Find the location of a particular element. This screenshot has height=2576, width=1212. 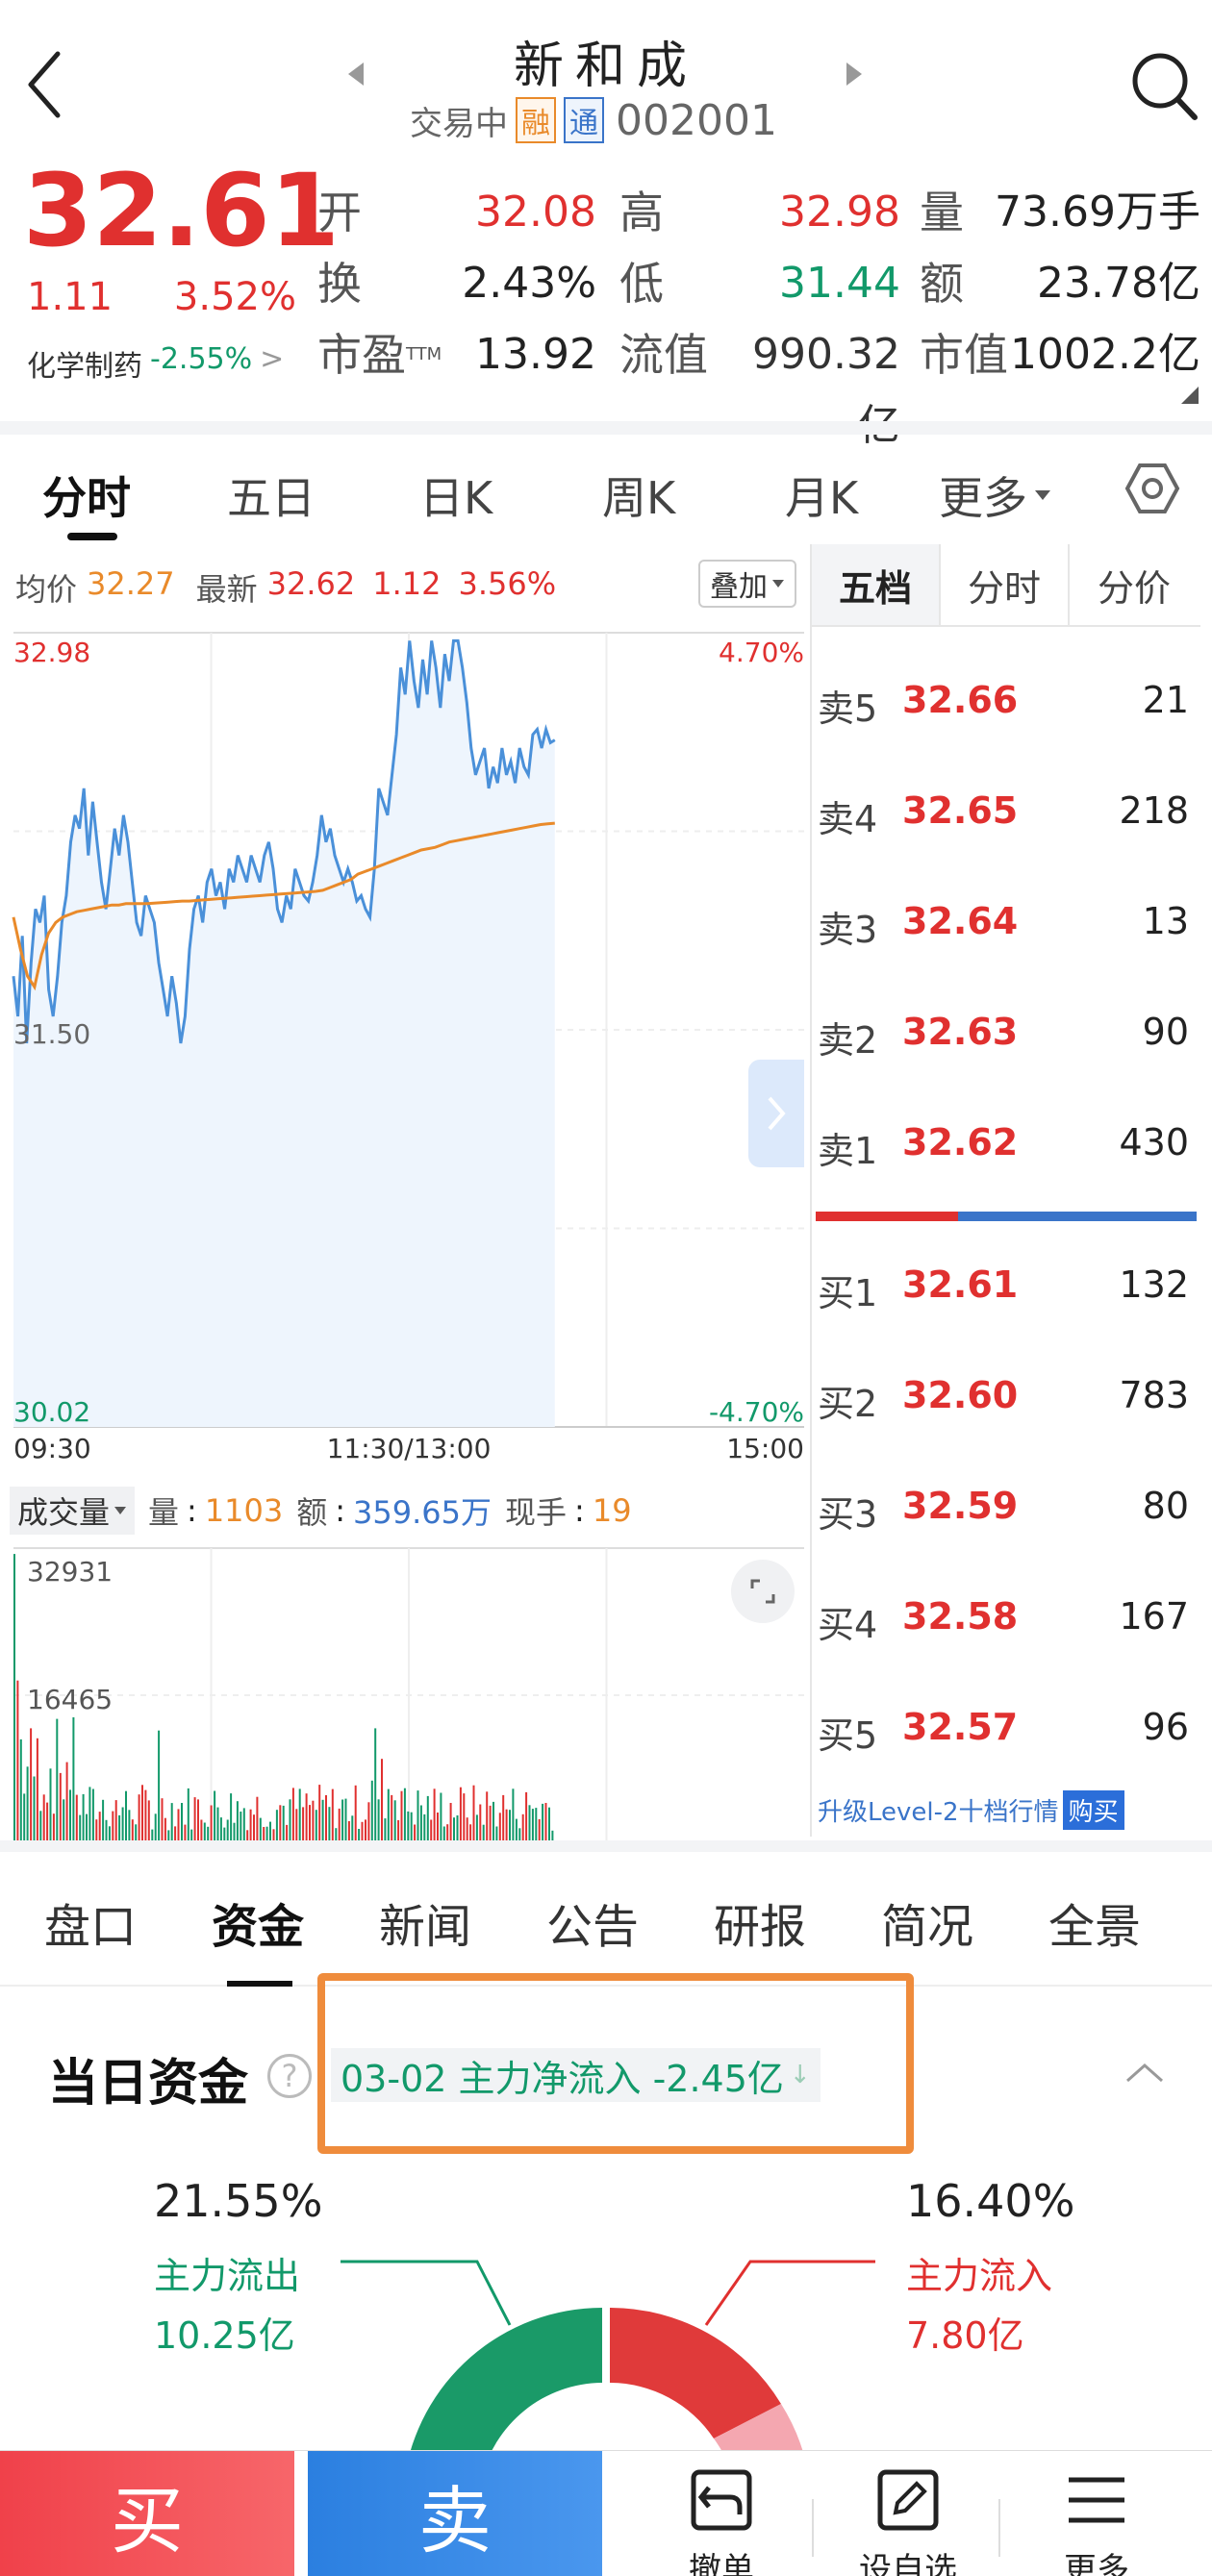

tab-announcements: 公告 is located at coordinates (593, 1927).